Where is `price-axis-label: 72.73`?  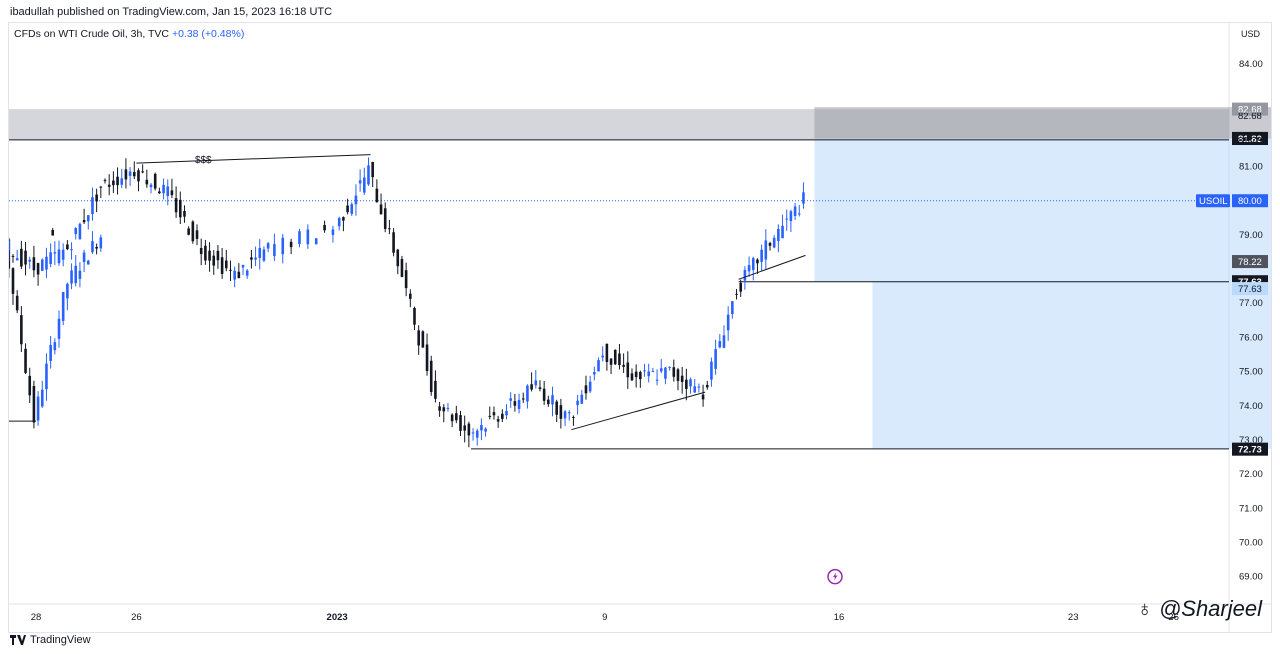 price-axis-label: 72.73 is located at coordinates (1250, 450).